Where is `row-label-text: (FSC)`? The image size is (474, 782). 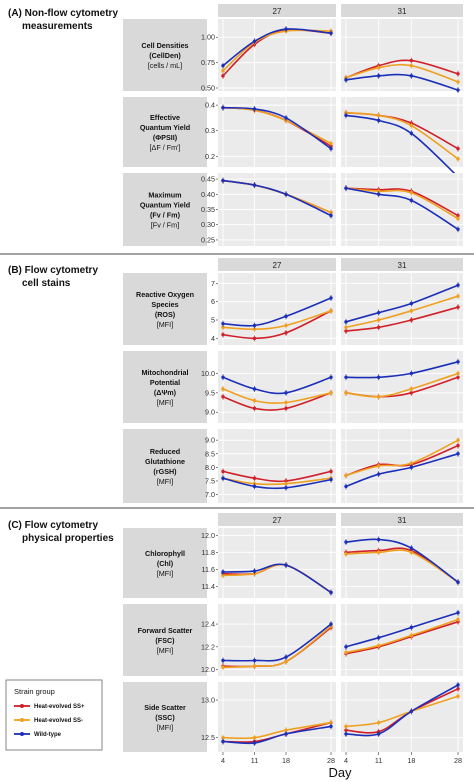
row-label-text: (FSC) is located at coordinates (165, 640).